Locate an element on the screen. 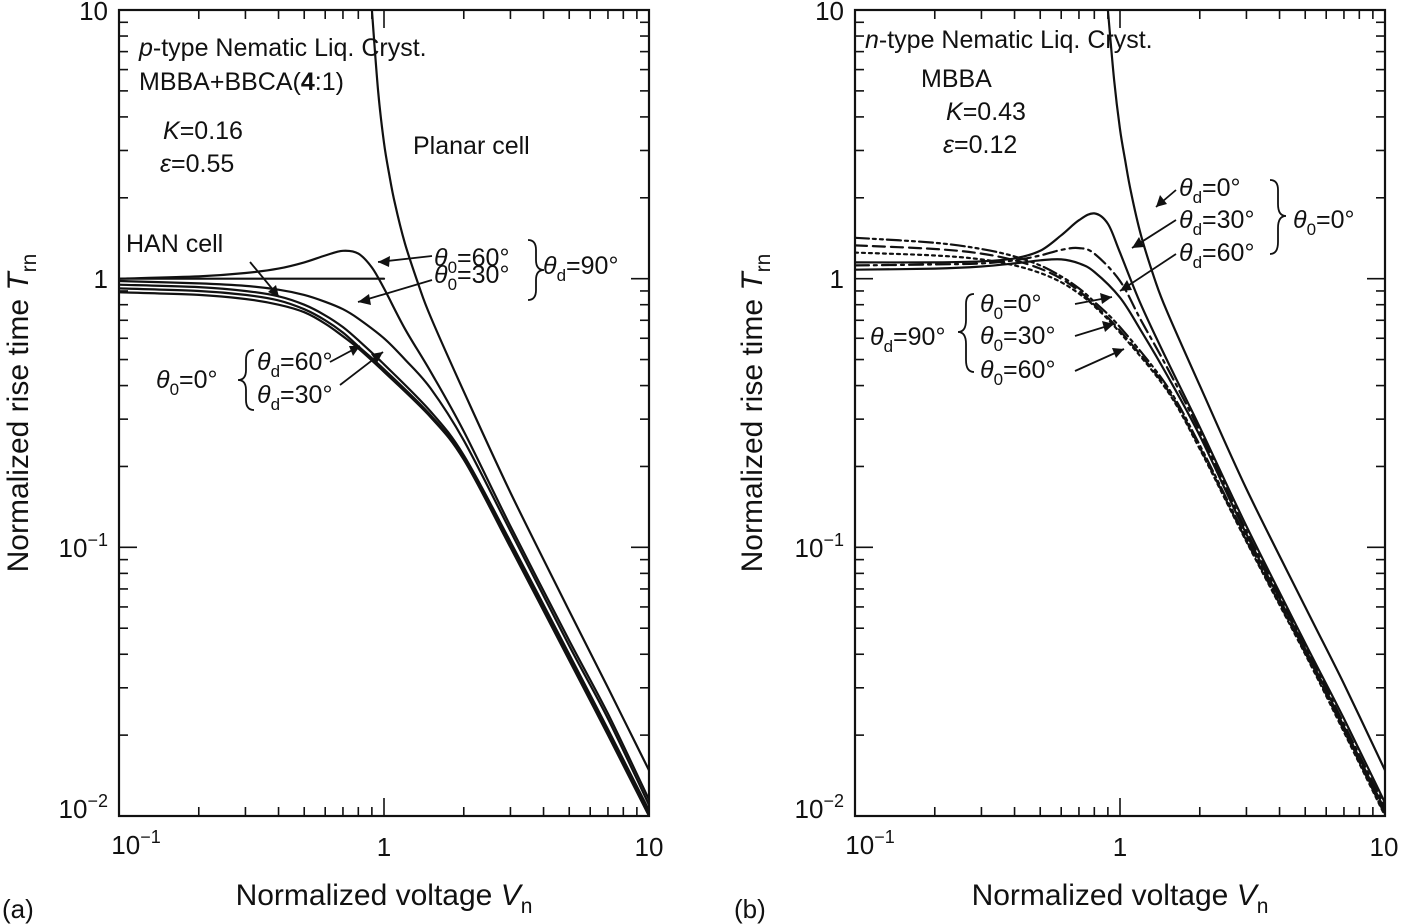 This screenshot has height=924, width=1403. b-theta0-0-label: θ0=0° is located at coordinates (1011, 306).